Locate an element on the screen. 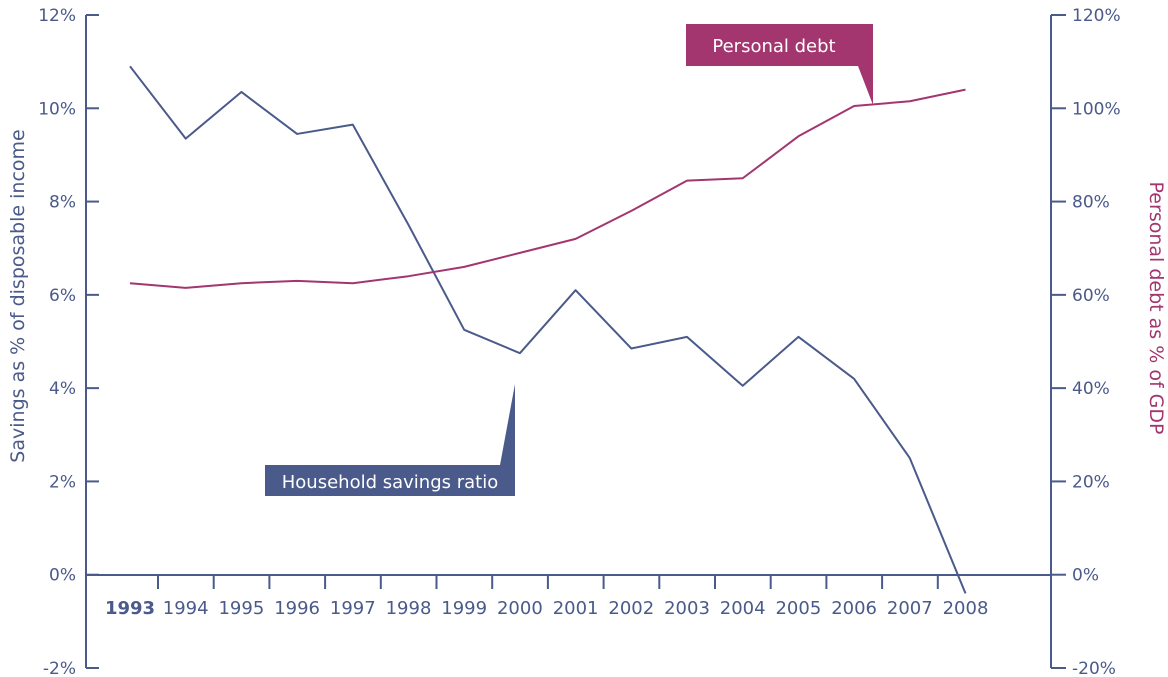 The width and height of the screenshot is (1168, 677). left-axis-title: Savings as % of disposable income is located at coordinates (18, 295).